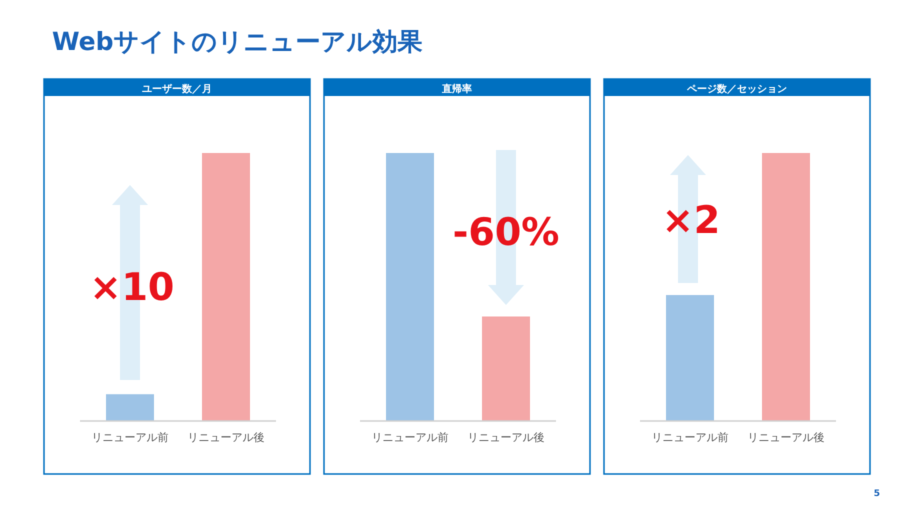  I want to click on chart-title: 直帰率, so click(456, 89).